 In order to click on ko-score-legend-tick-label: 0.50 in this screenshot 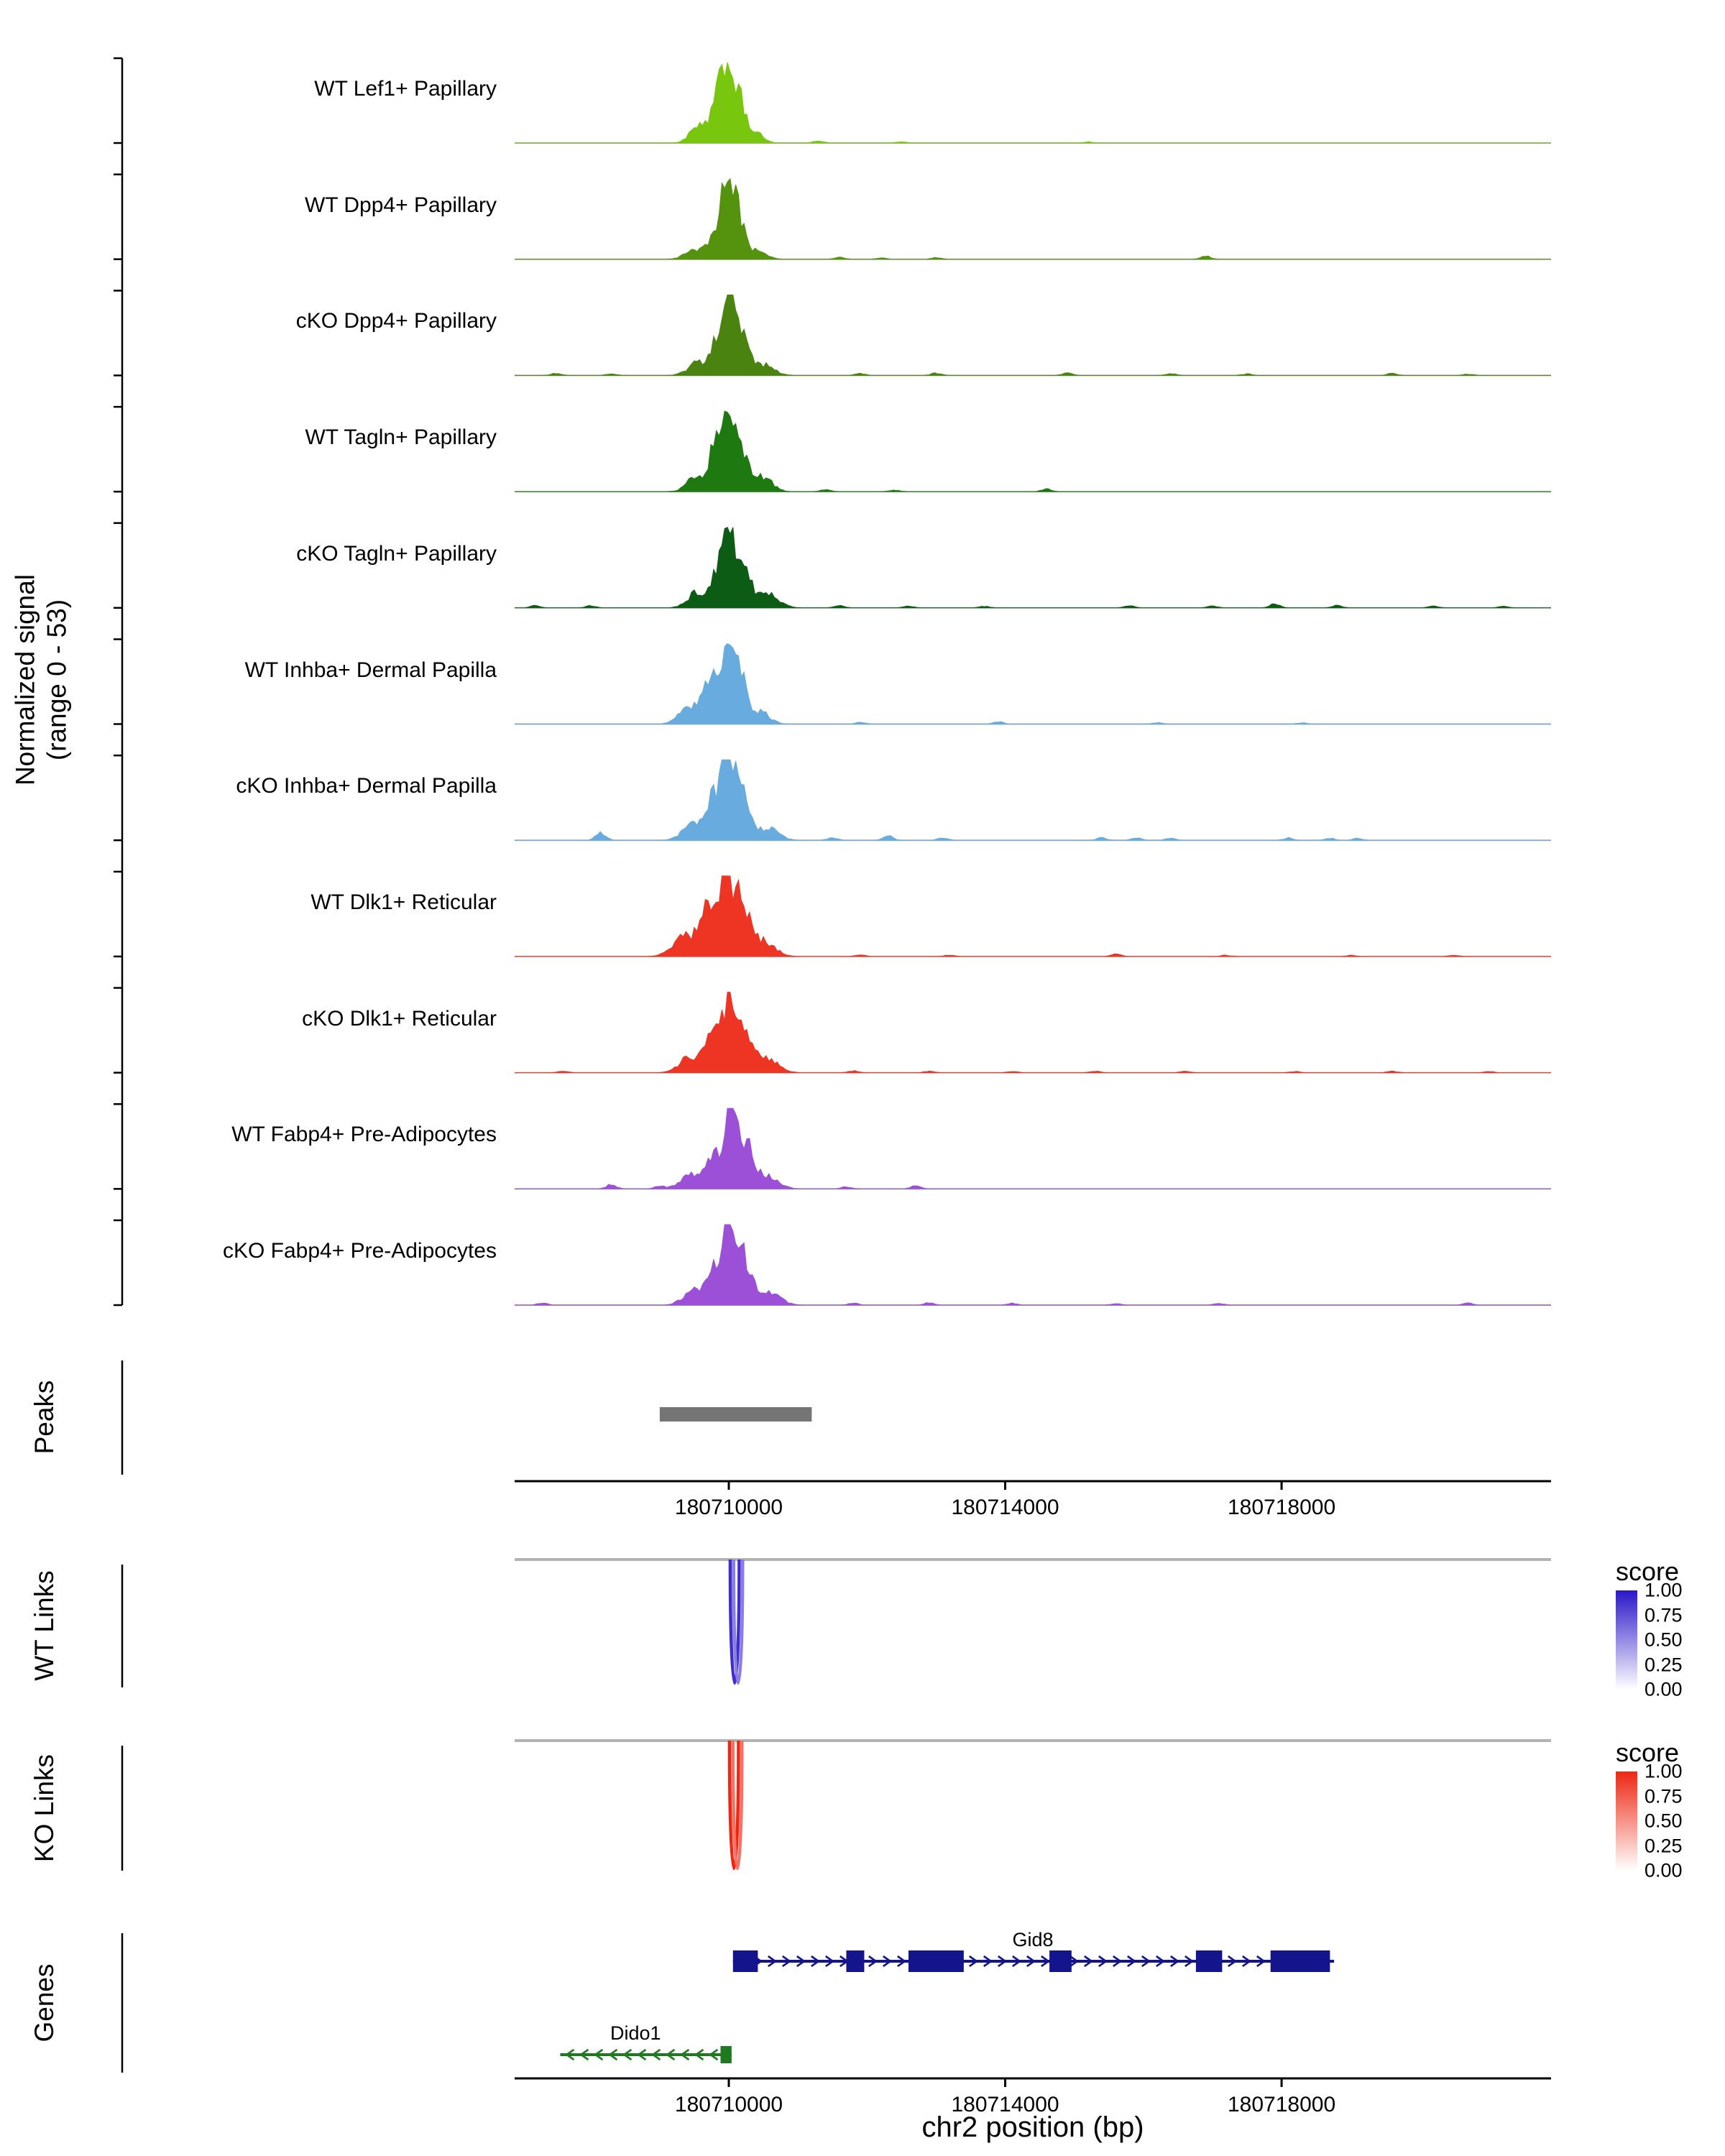, I will do `click(1663, 1821)`.